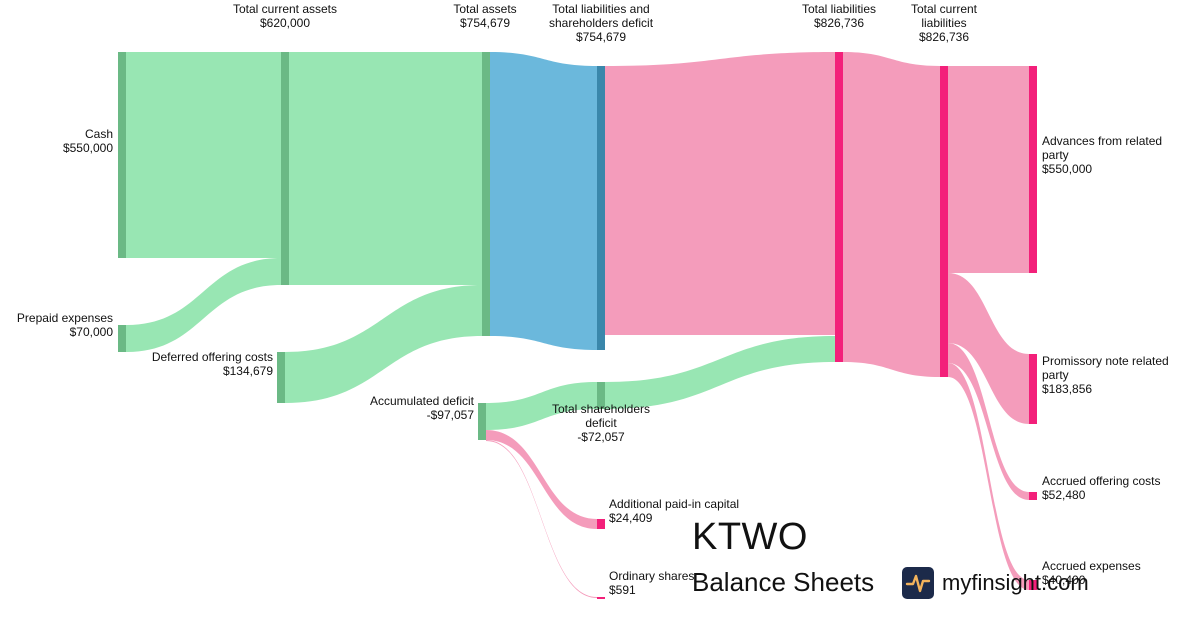 This screenshot has height=630, width=1200. What do you see at coordinates (839, 207) in the screenshot?
I see `node-tl` at bounding box center [839, 207].